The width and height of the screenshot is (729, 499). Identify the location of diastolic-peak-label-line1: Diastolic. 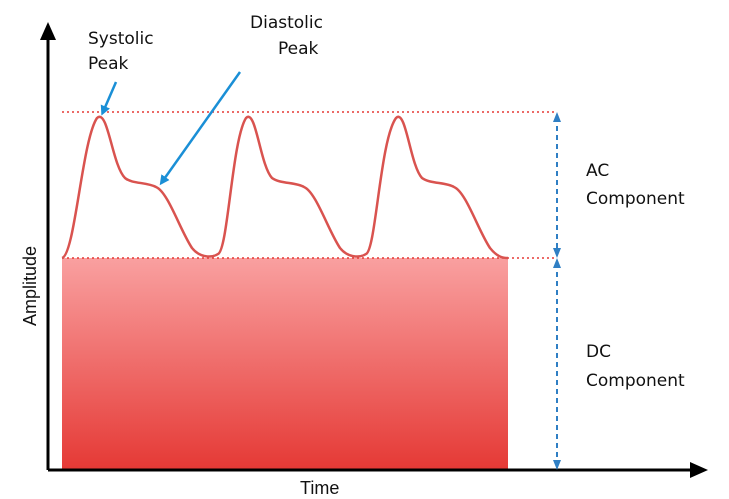
(286, 23).